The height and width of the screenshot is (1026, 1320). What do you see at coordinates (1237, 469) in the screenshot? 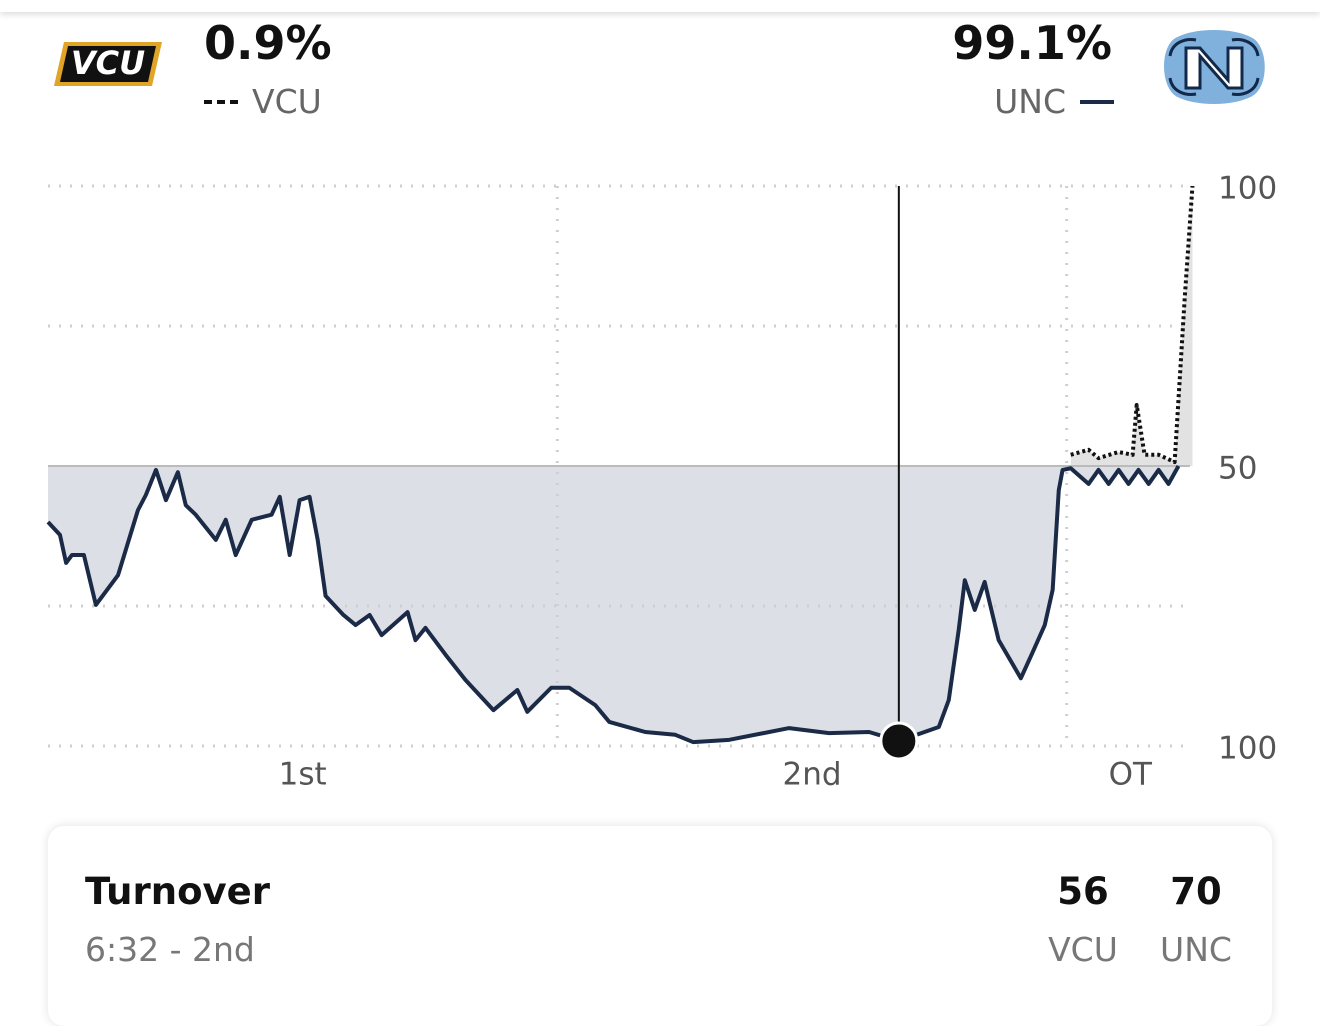
I see `y-tick-label: 50` at bounding box center [1237, 469].